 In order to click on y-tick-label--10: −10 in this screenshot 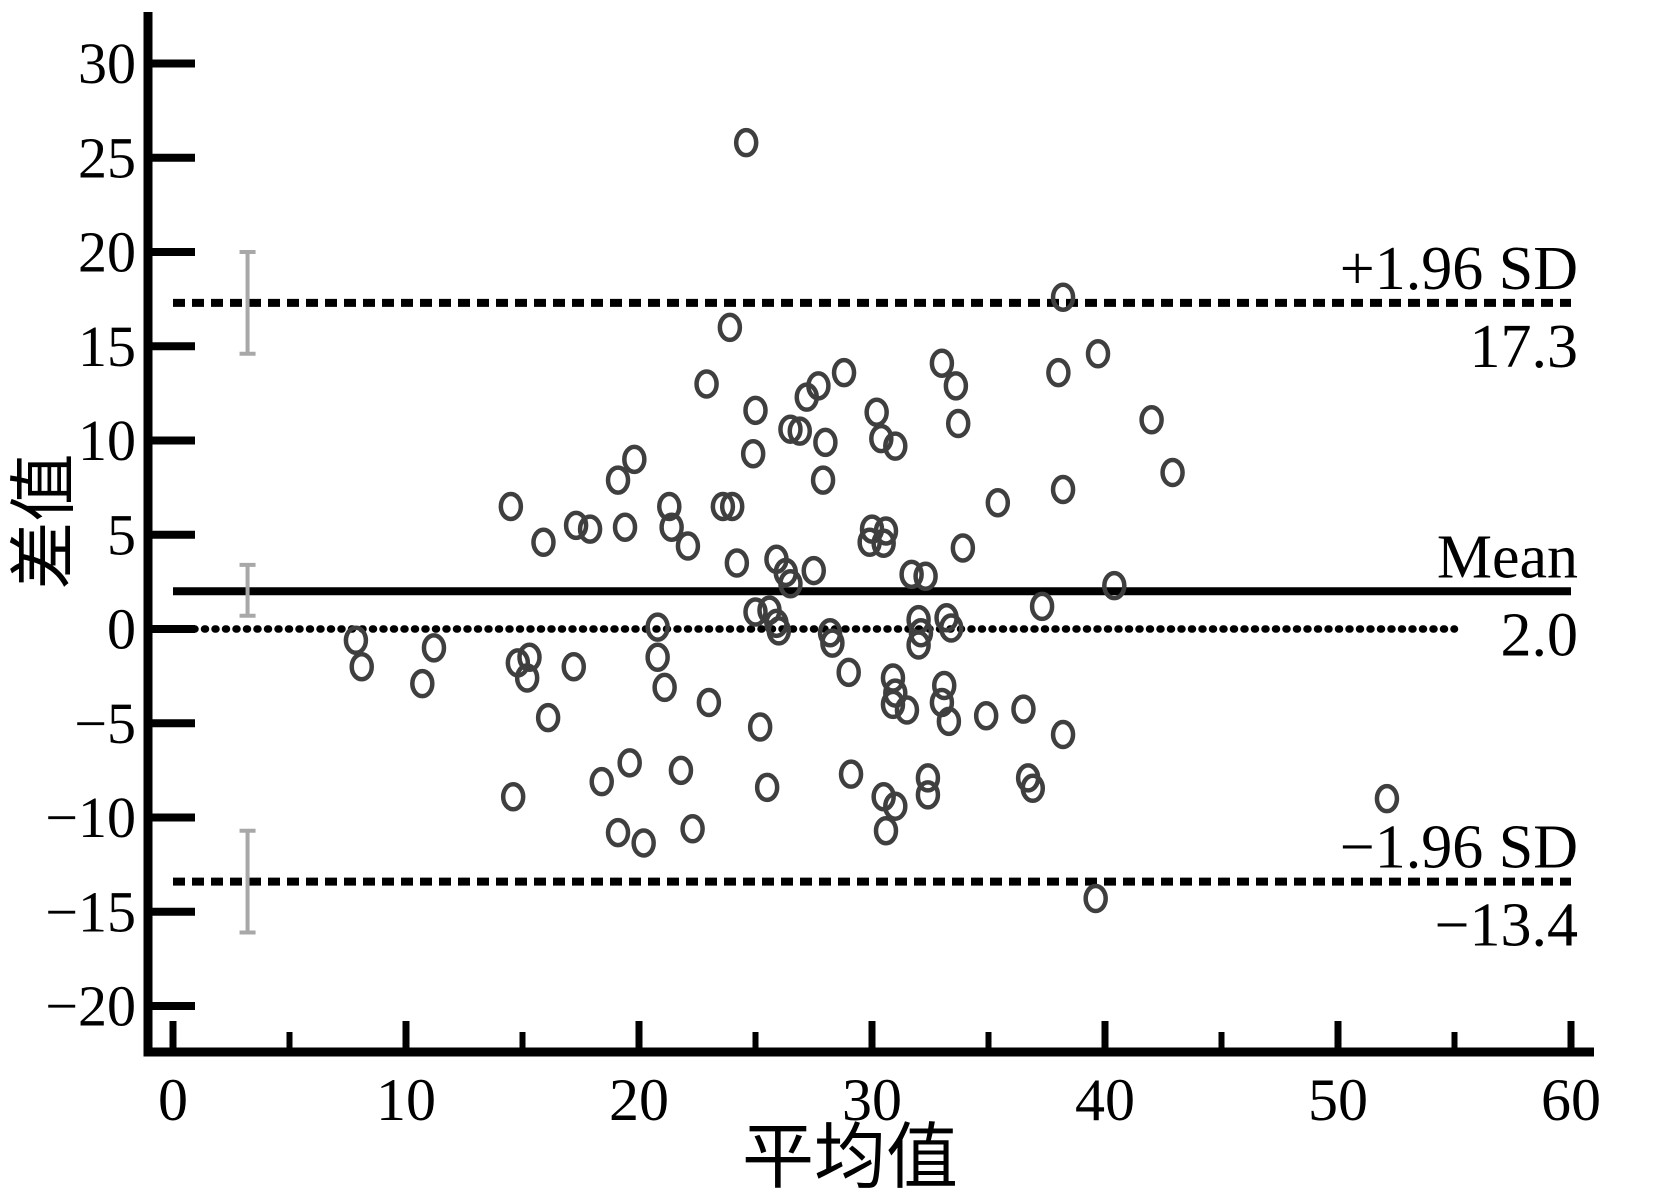, I will do `click(90, 817)`.